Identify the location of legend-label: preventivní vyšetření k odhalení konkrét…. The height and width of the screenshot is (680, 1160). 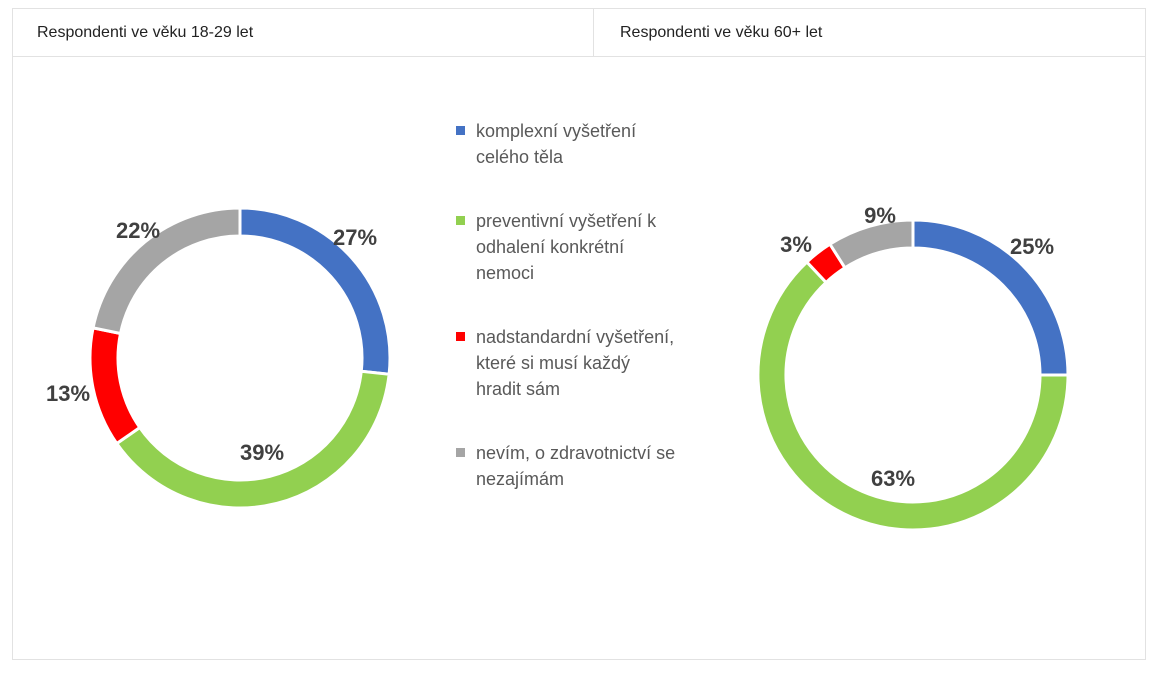
(566, 247).